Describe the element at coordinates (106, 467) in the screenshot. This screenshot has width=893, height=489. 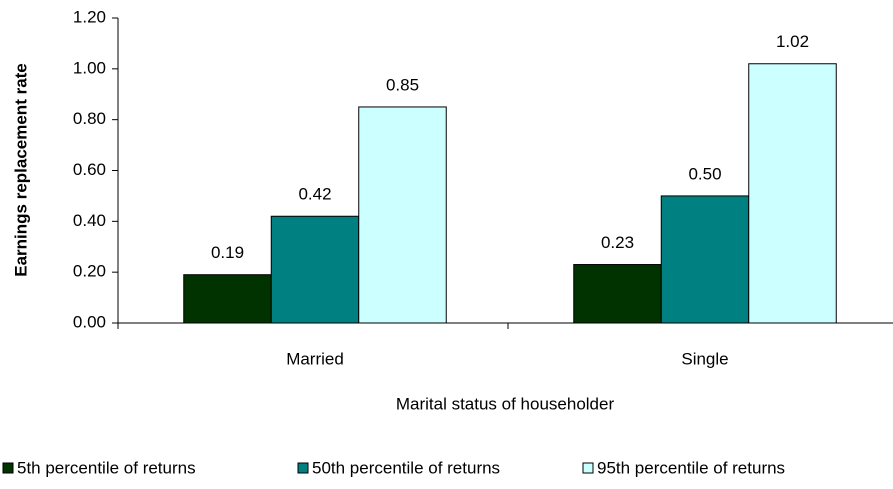
I see `legend-label: 5th percentile of returns` at that location.